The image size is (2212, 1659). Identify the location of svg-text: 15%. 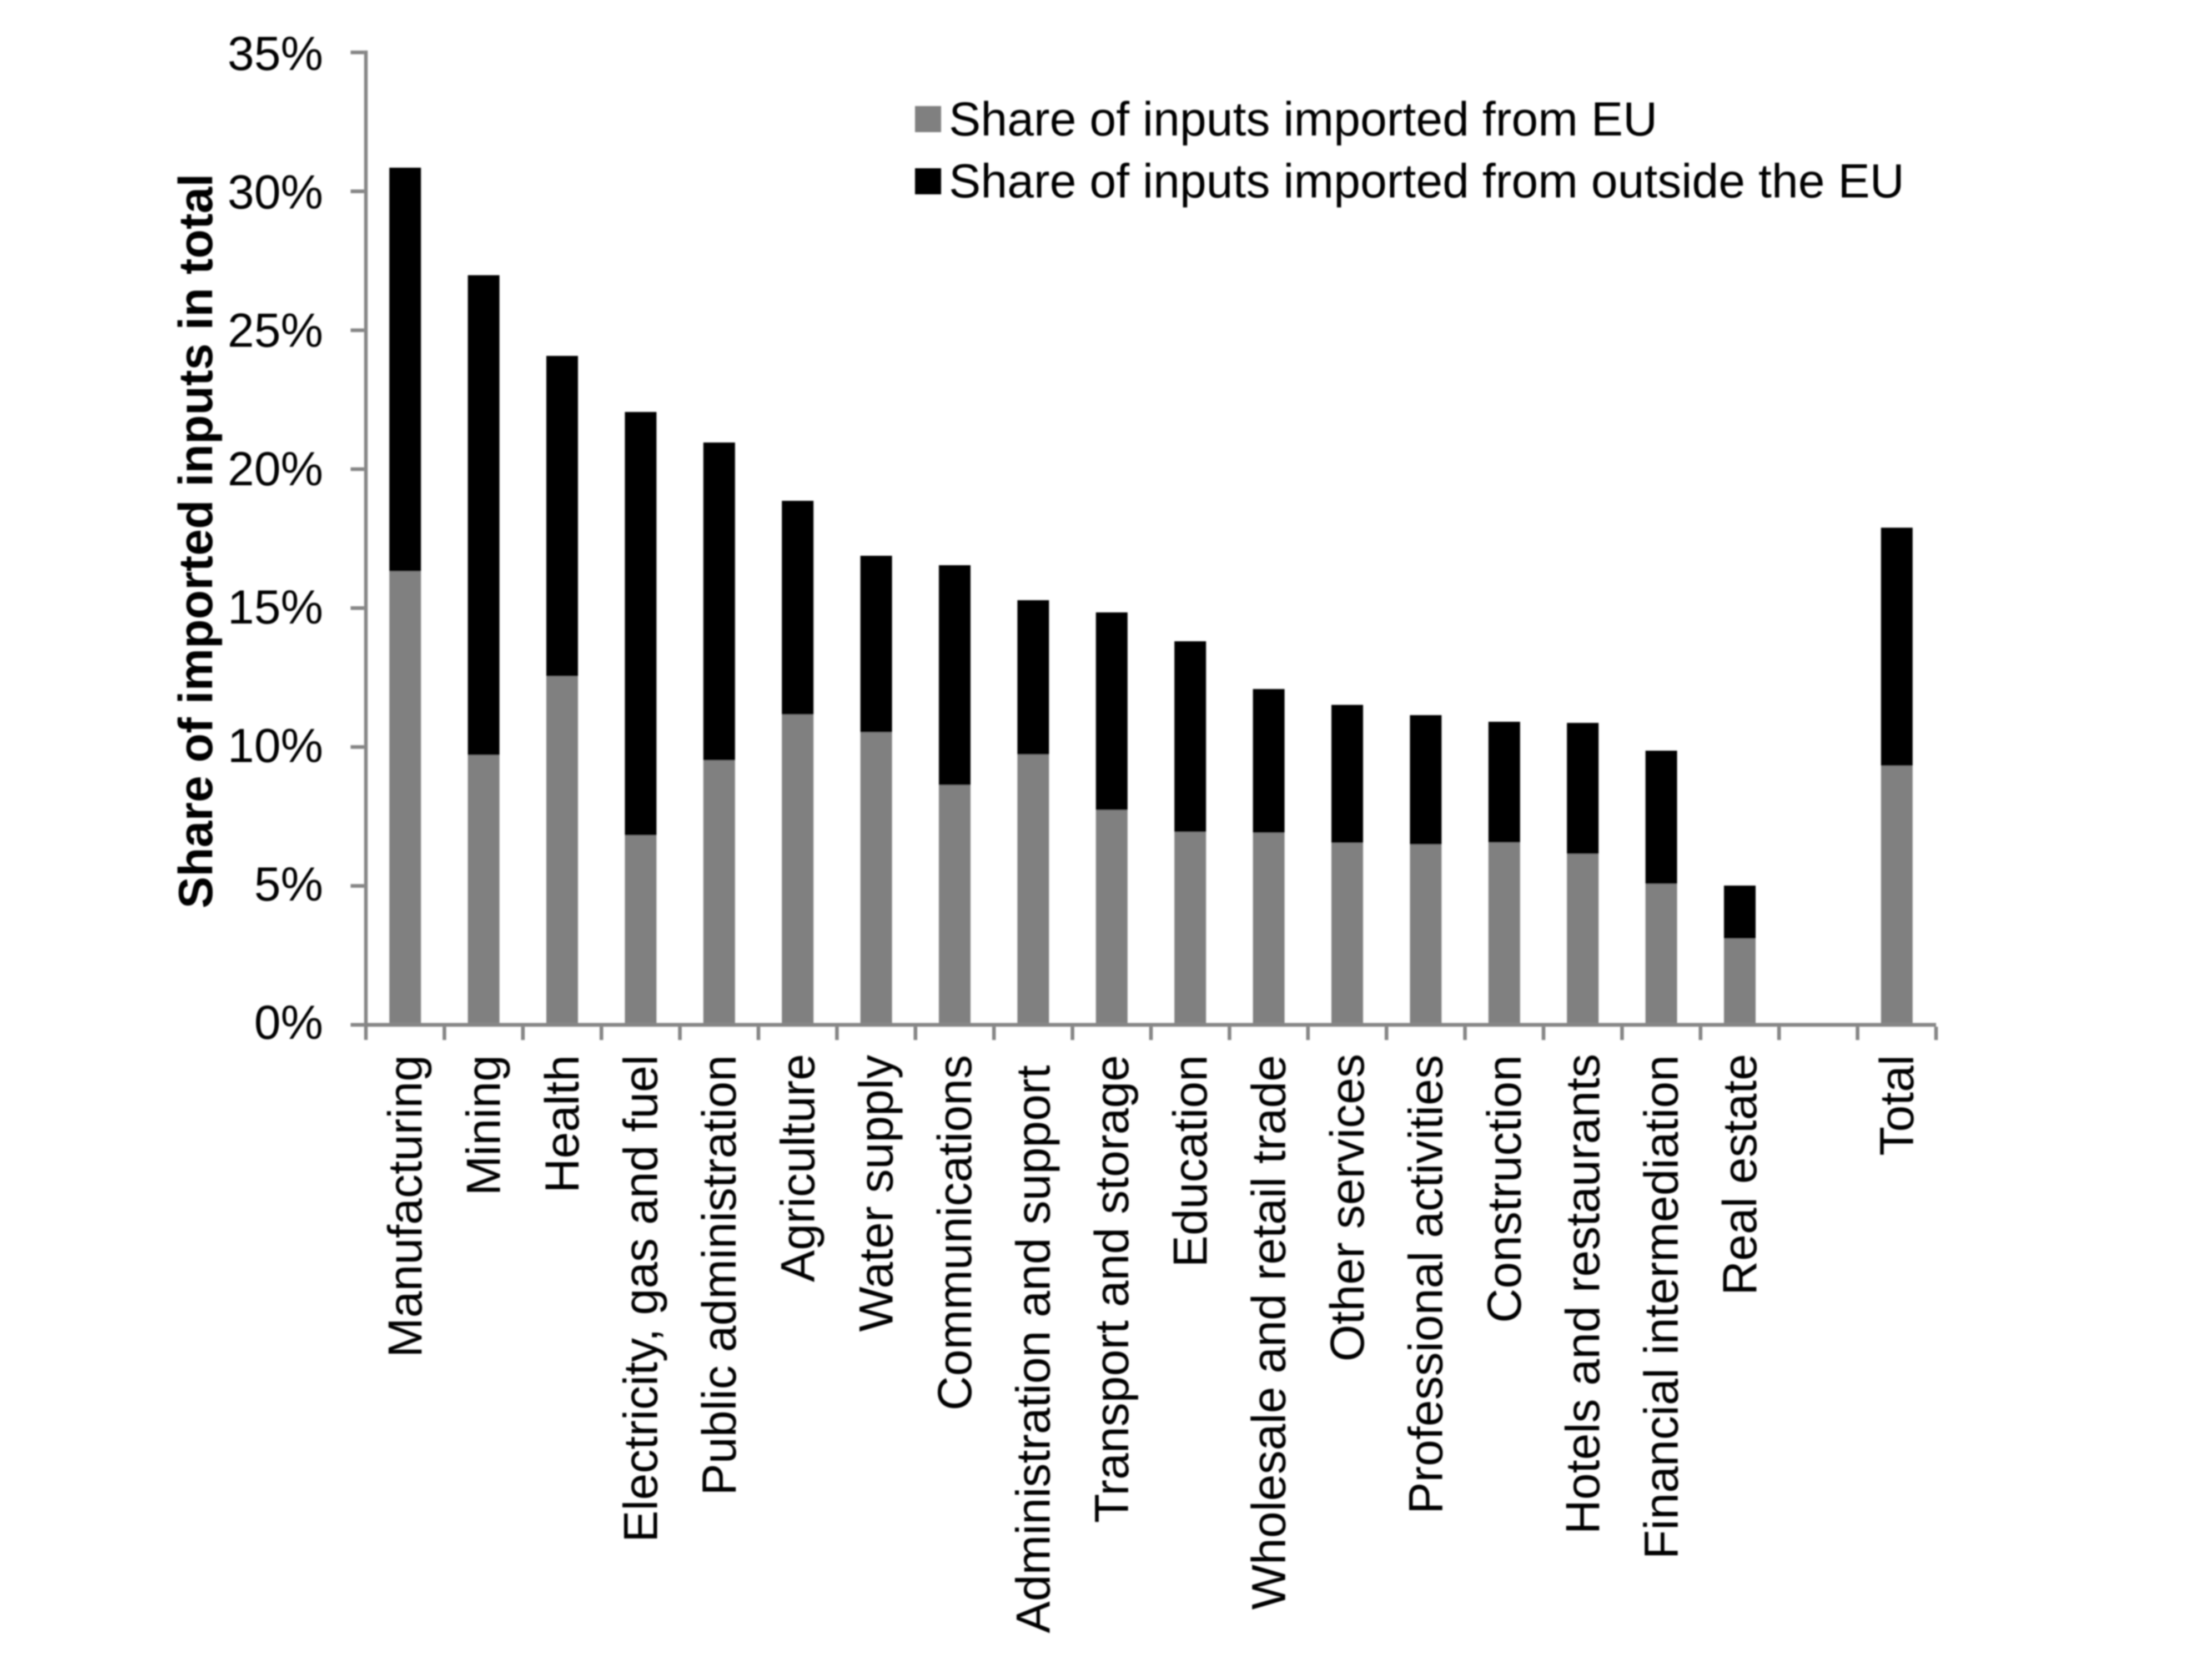
(275, 607).